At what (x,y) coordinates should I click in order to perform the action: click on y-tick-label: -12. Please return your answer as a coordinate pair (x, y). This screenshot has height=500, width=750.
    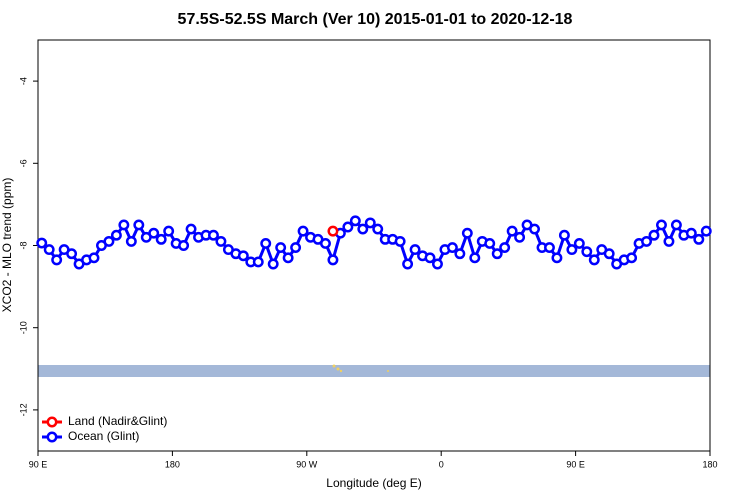
    Looking at the image, I should click on (23, 409).